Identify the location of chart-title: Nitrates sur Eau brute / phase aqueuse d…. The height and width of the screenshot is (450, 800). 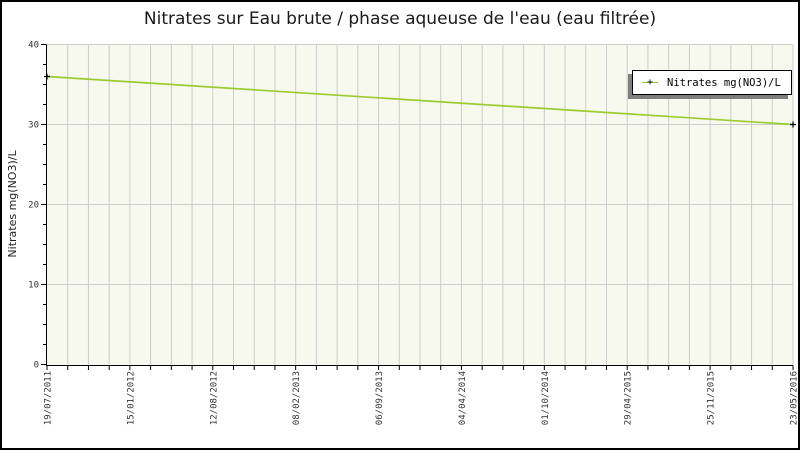
(400, 19).